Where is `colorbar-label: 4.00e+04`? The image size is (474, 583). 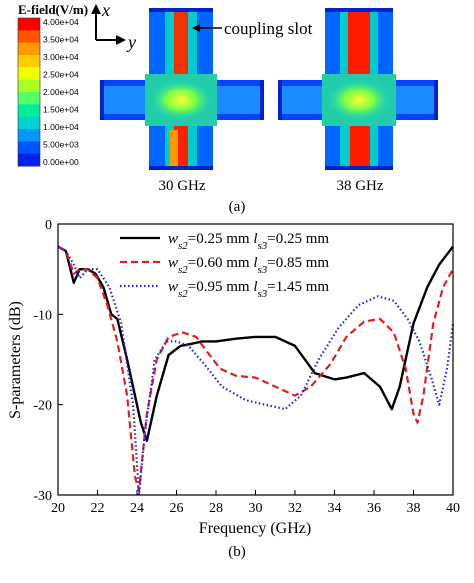 colorbar-label: 4.00e+04 is located at coordinates (61, 22).